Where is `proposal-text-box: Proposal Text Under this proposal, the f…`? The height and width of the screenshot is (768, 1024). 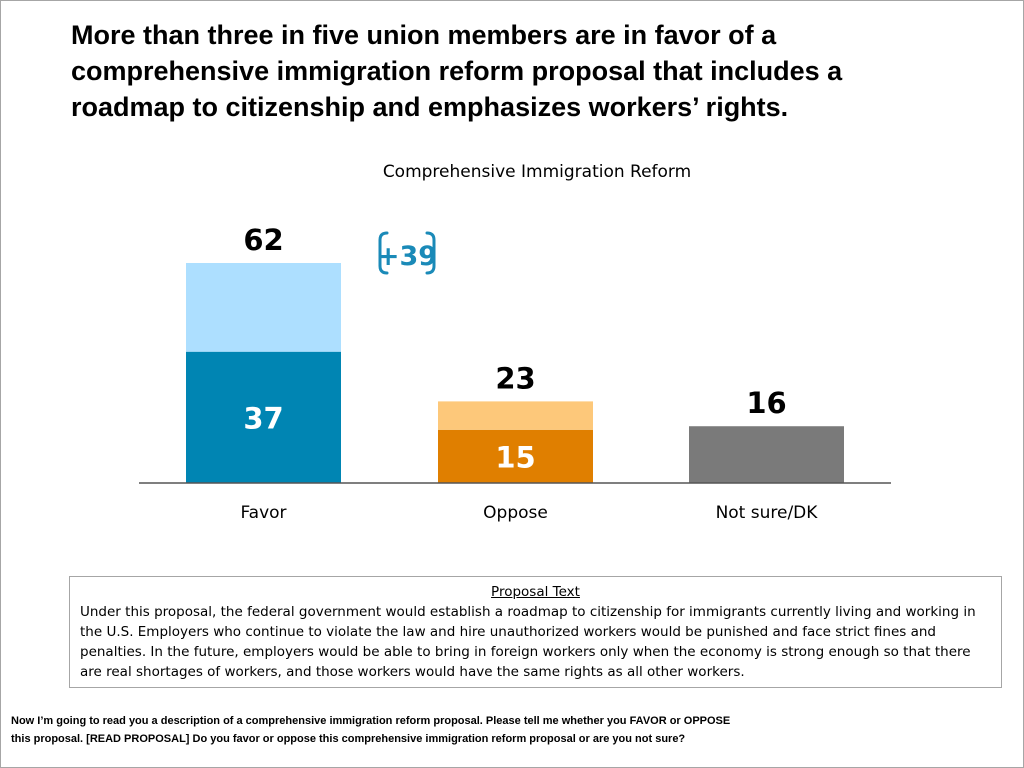 proposal-text-box: Proposal Text Under this proposal, the f… is located at coordinates (535, 632).